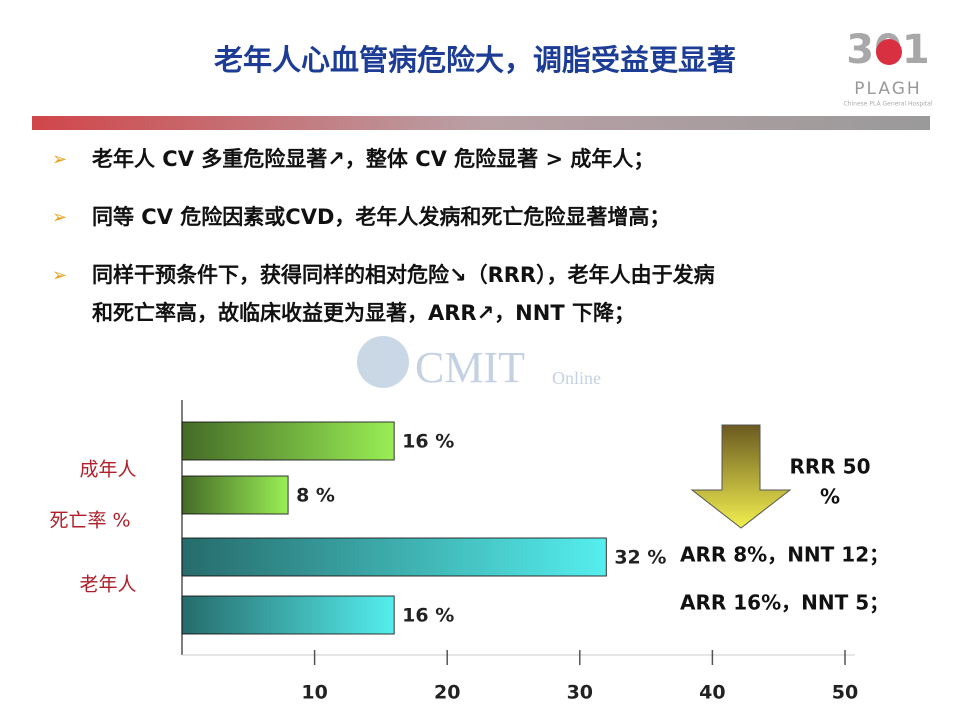 The image size is (960, 720). Describe the element at coordinates (830, 467) in the screenshot. I see `annotation: RRR 50` at that location.